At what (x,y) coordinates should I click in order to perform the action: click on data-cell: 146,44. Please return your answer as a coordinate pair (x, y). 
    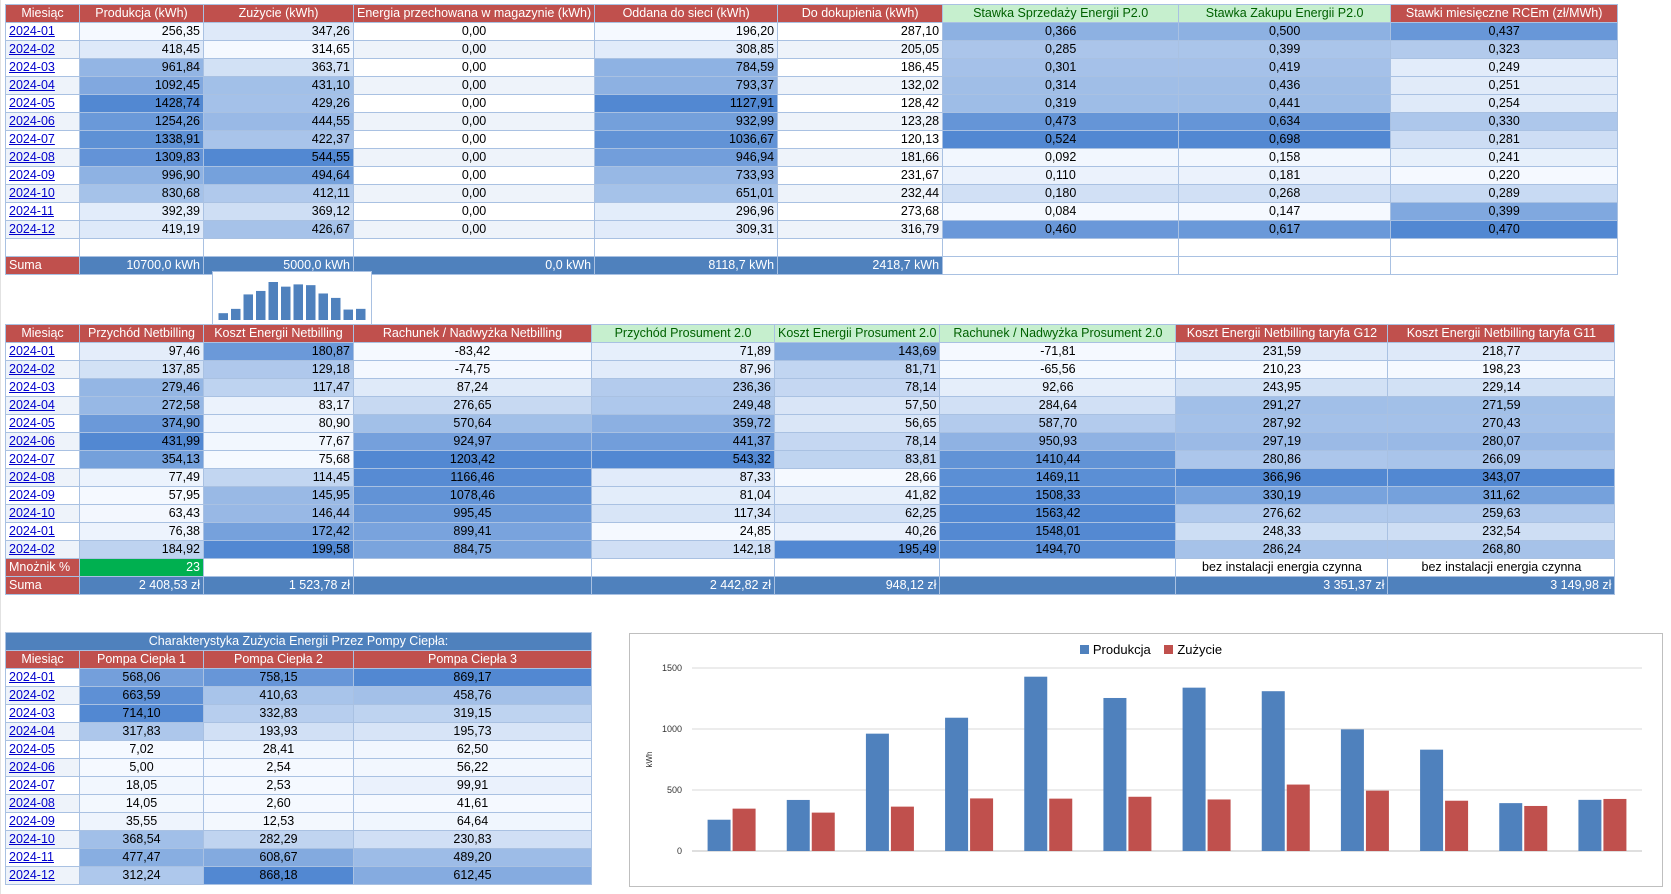
    Looking at the image, I should click on (278, 513).